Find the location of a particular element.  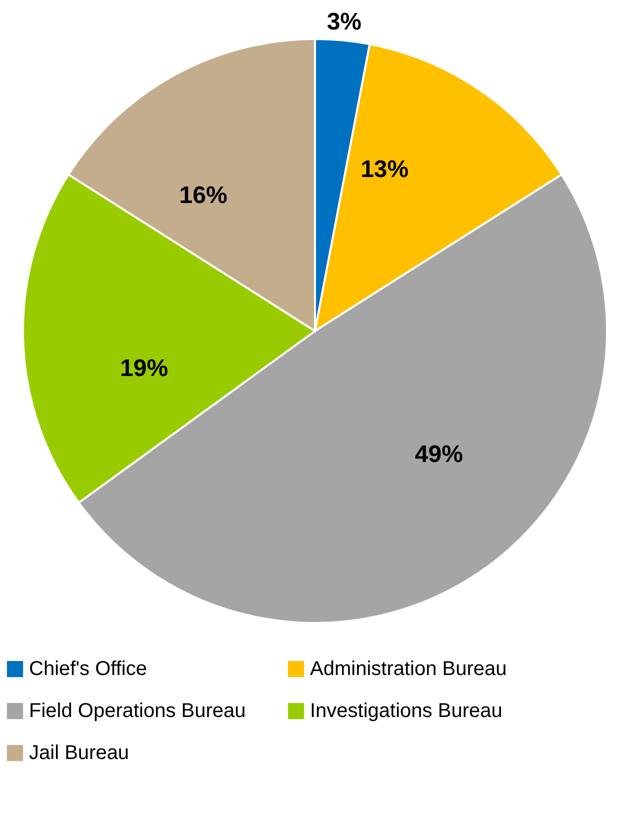

legend-label: Chief's Office is located at coordinates (88, 669).